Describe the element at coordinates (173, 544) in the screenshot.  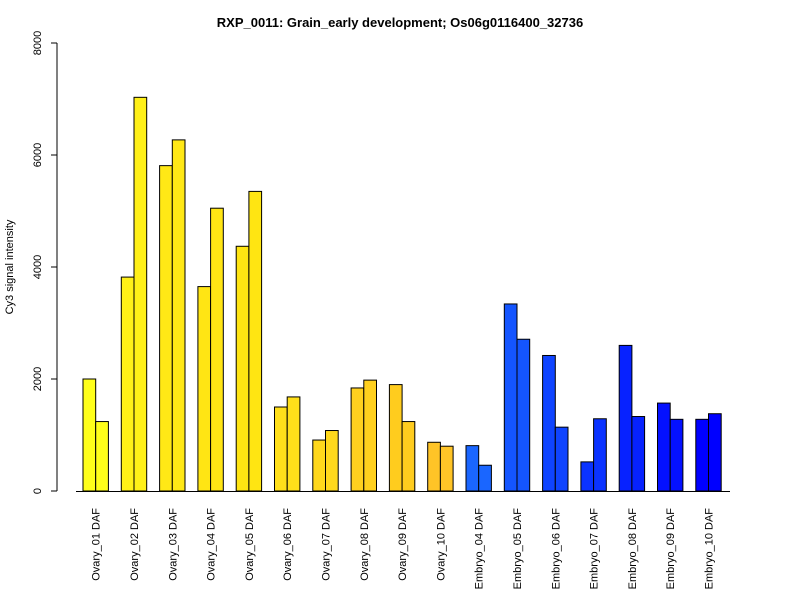
I see `x-tick-label: Ovary_03 DAF` at that location.